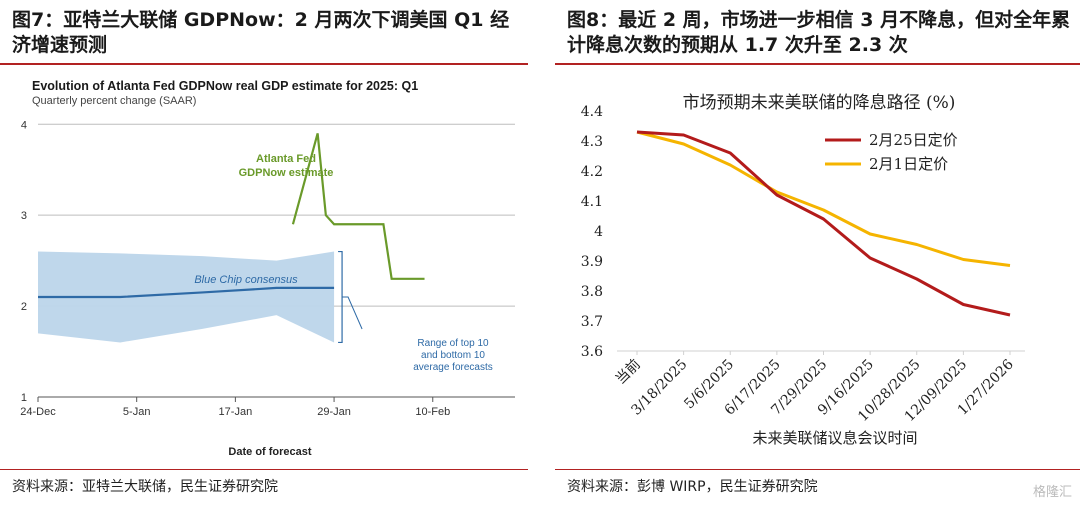 The width and height of the screenshot is (1080, 509). I want to click on right-source: 资料来源：彭博 WIRP，民生证券研究院, so click(692, 487).